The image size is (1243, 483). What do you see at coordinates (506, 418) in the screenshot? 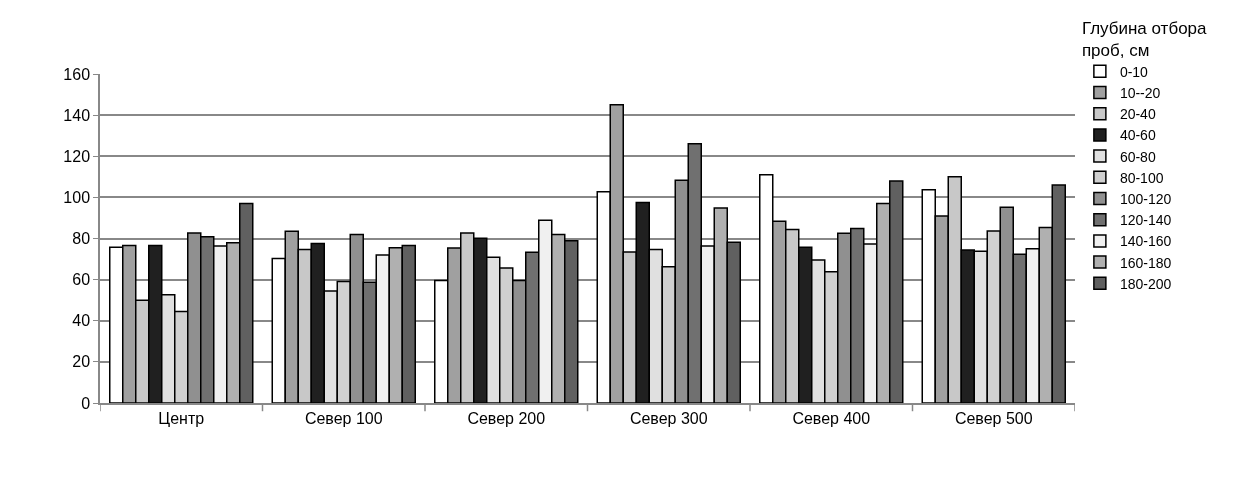
I see `x-tick-label: Север 200` at bounding box center [506, 418].